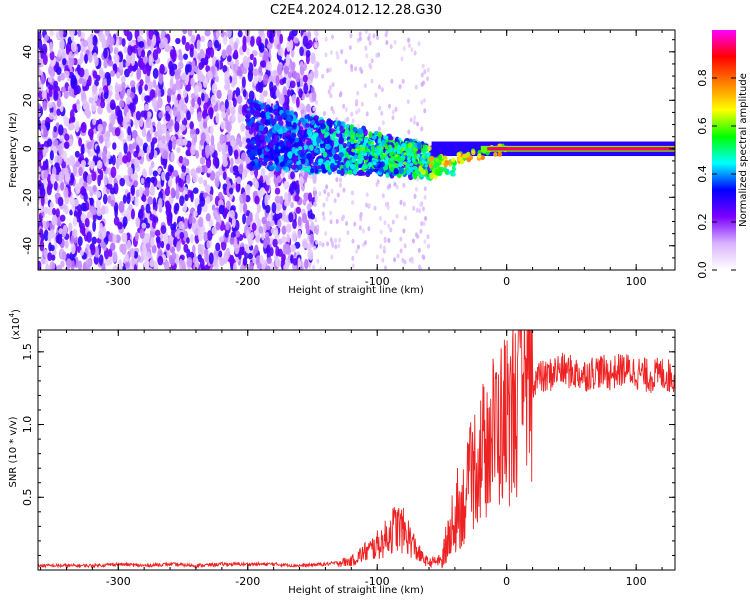  I want to click on y-tick-label: 40, so click(27, 52).